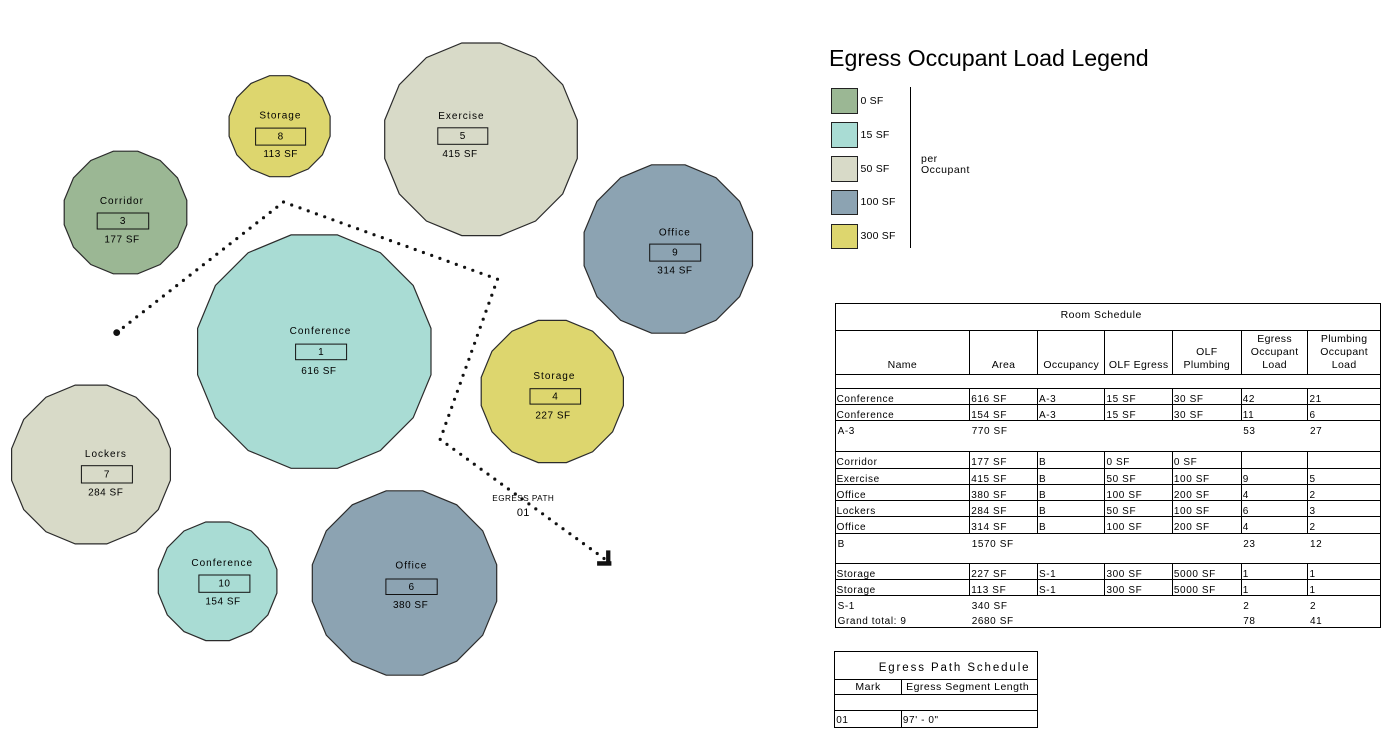 This screenshot has height=735, width=1384. Describe the element at coordinates (224, 584) in the screenshot. I see `svg-text: 10` at that location.